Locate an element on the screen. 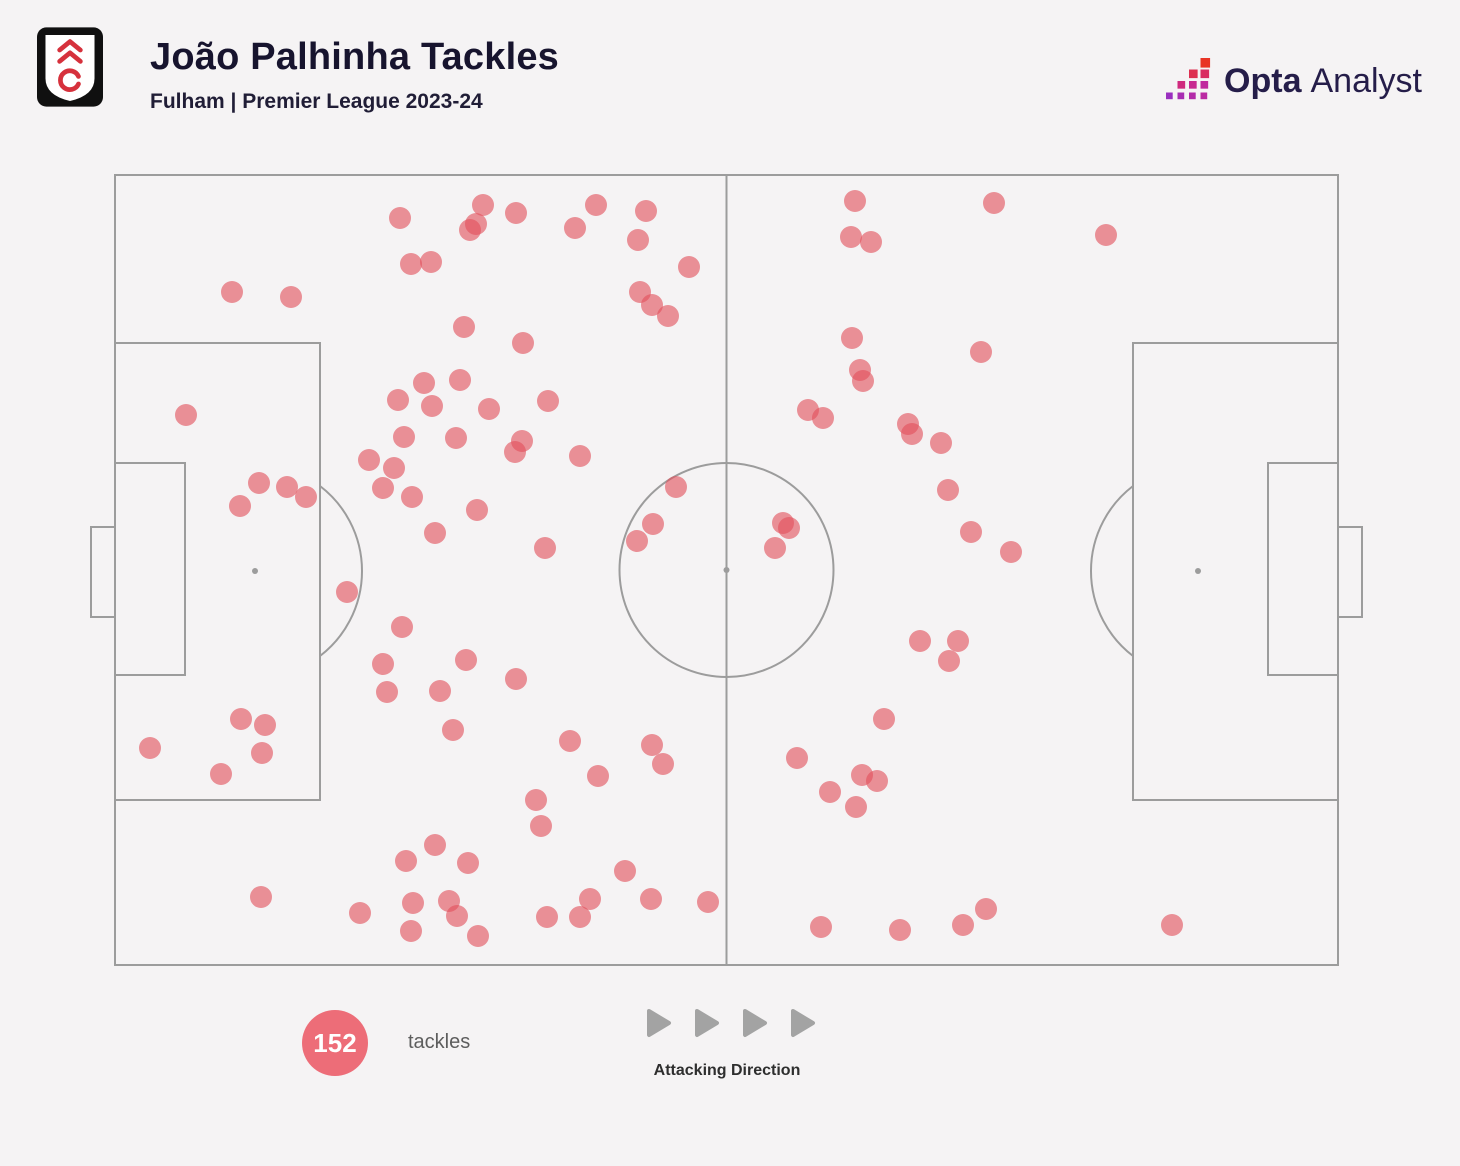 The image size is (1460, 1166). penalty-spot-left is located at coordinates (255, 571).